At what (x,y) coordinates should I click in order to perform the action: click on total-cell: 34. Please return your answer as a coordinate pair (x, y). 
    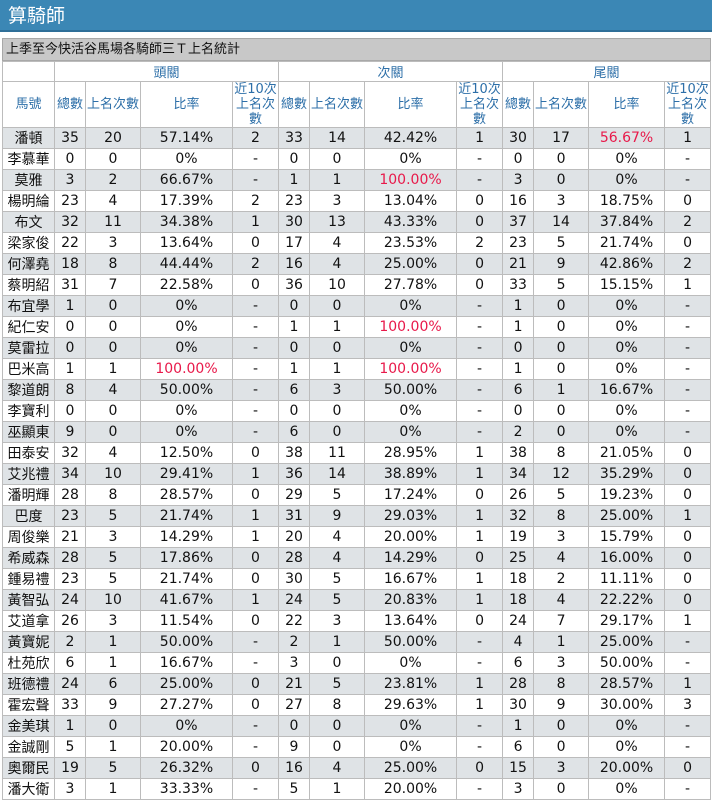
    Looking at the image, I should click on (70, 474).